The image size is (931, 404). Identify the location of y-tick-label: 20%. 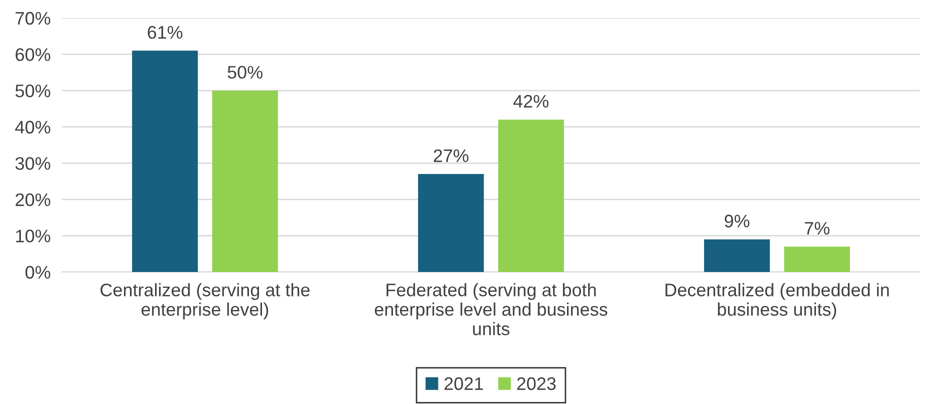
(33, 199).